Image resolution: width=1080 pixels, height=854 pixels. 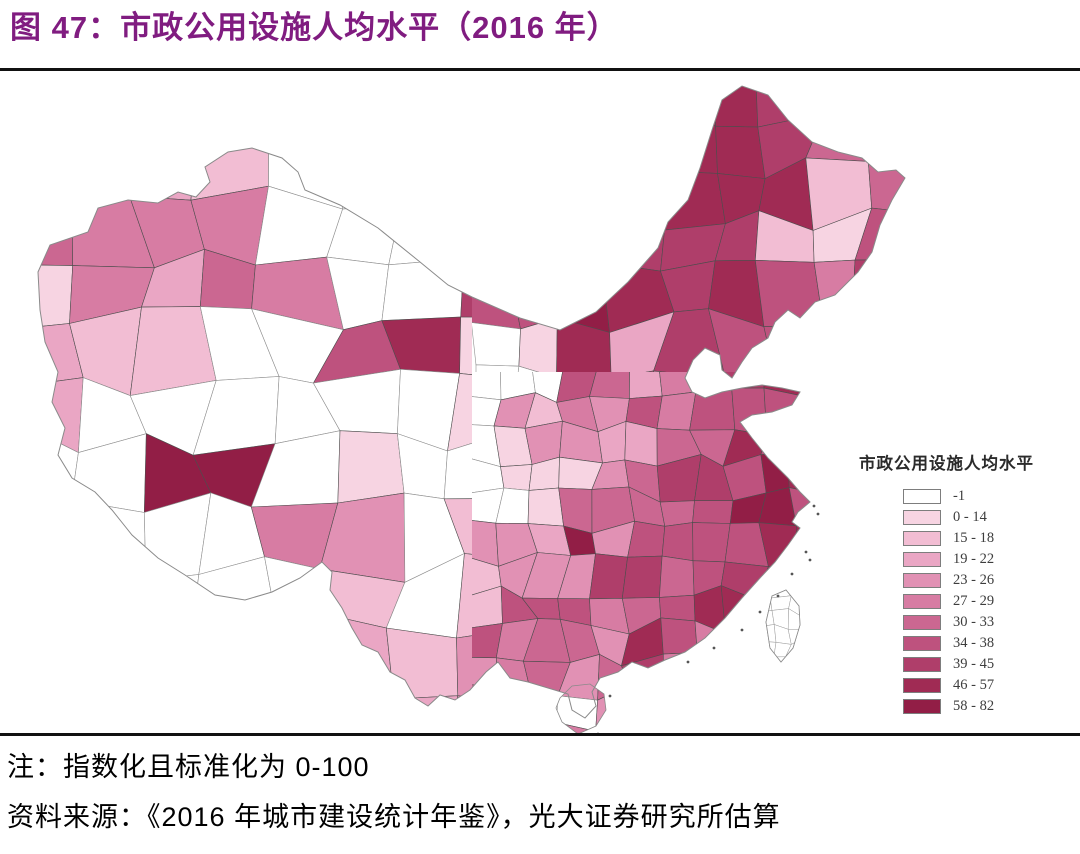 I want to click on legend-label: 39 - 45, so click(x=974, y=664).